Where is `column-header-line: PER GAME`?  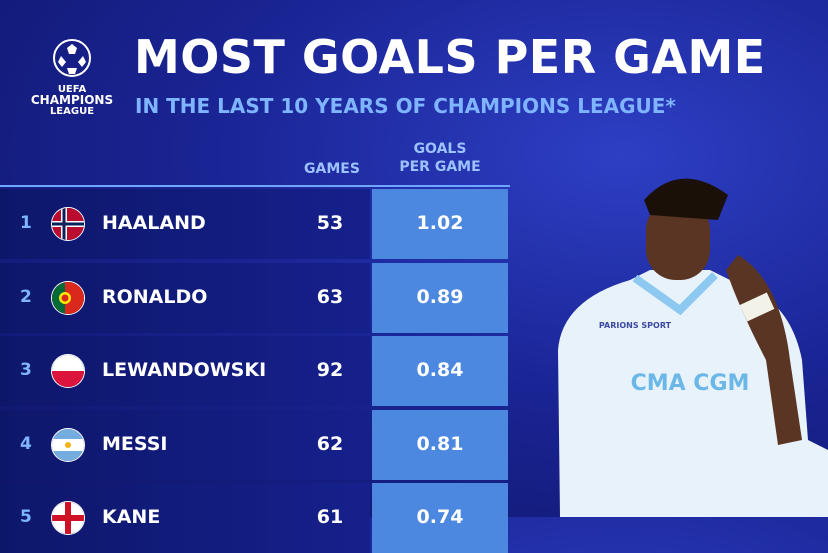 column-header-line: PER GAME is located at coordinates (440, 167).